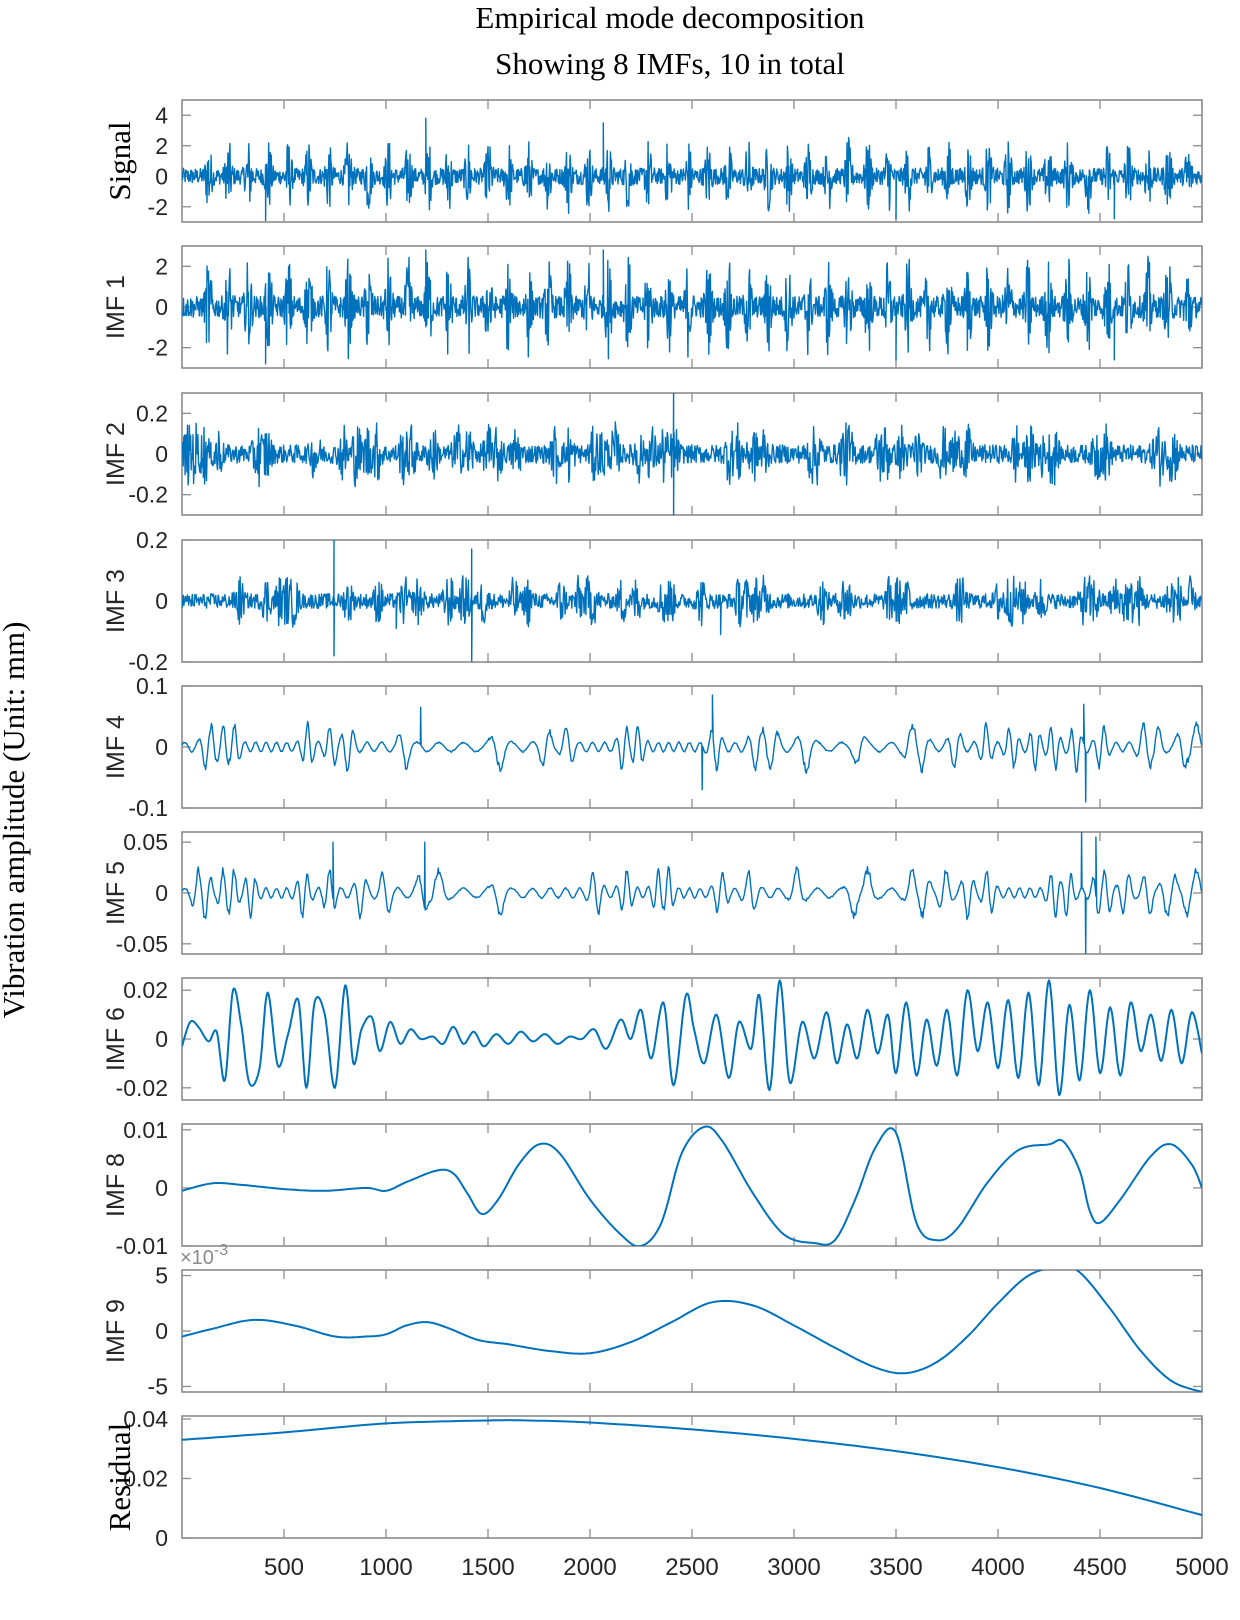  I want to click on y-tick-label-imf-5-2: -0.05, so click(142, 944).